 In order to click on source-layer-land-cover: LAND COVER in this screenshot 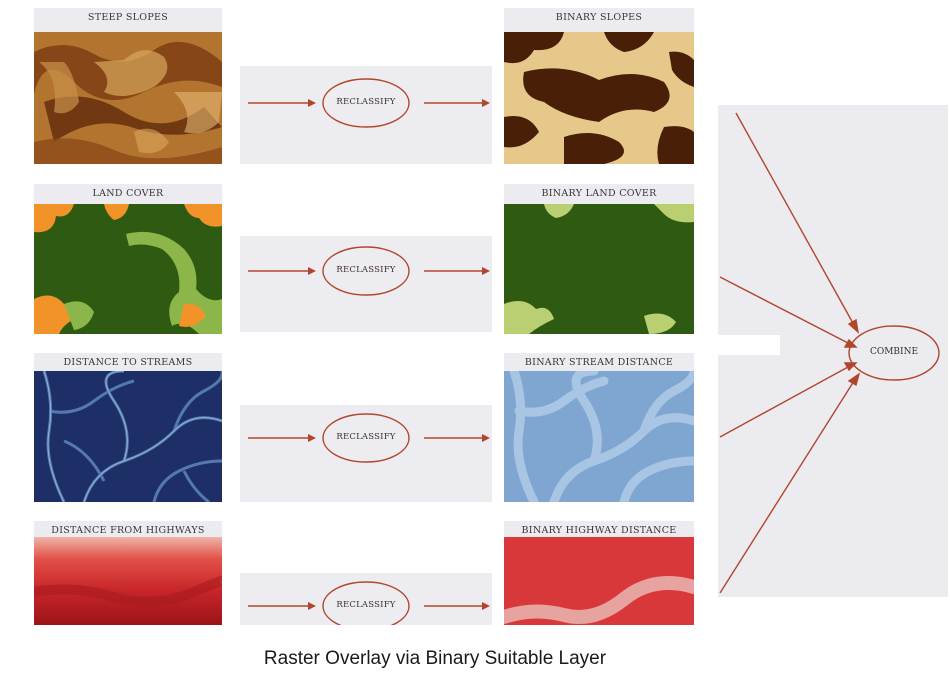, I will do `click(128, 259)`.